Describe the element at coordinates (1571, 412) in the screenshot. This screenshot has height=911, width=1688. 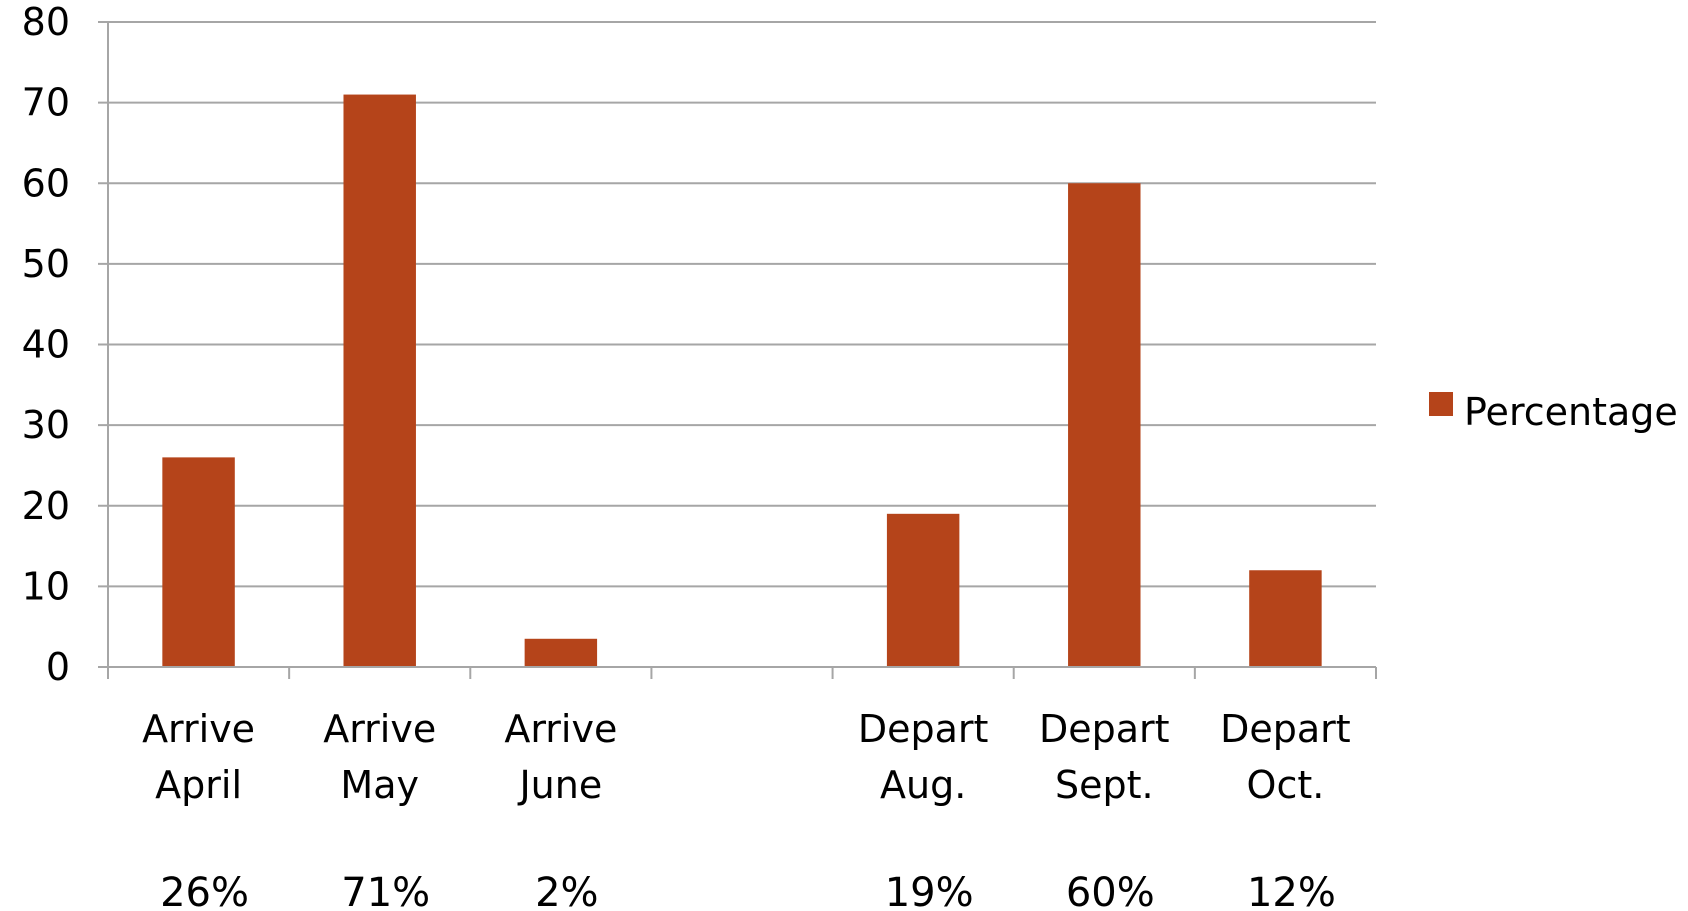
I see `legend-label: Percentage` at that location.